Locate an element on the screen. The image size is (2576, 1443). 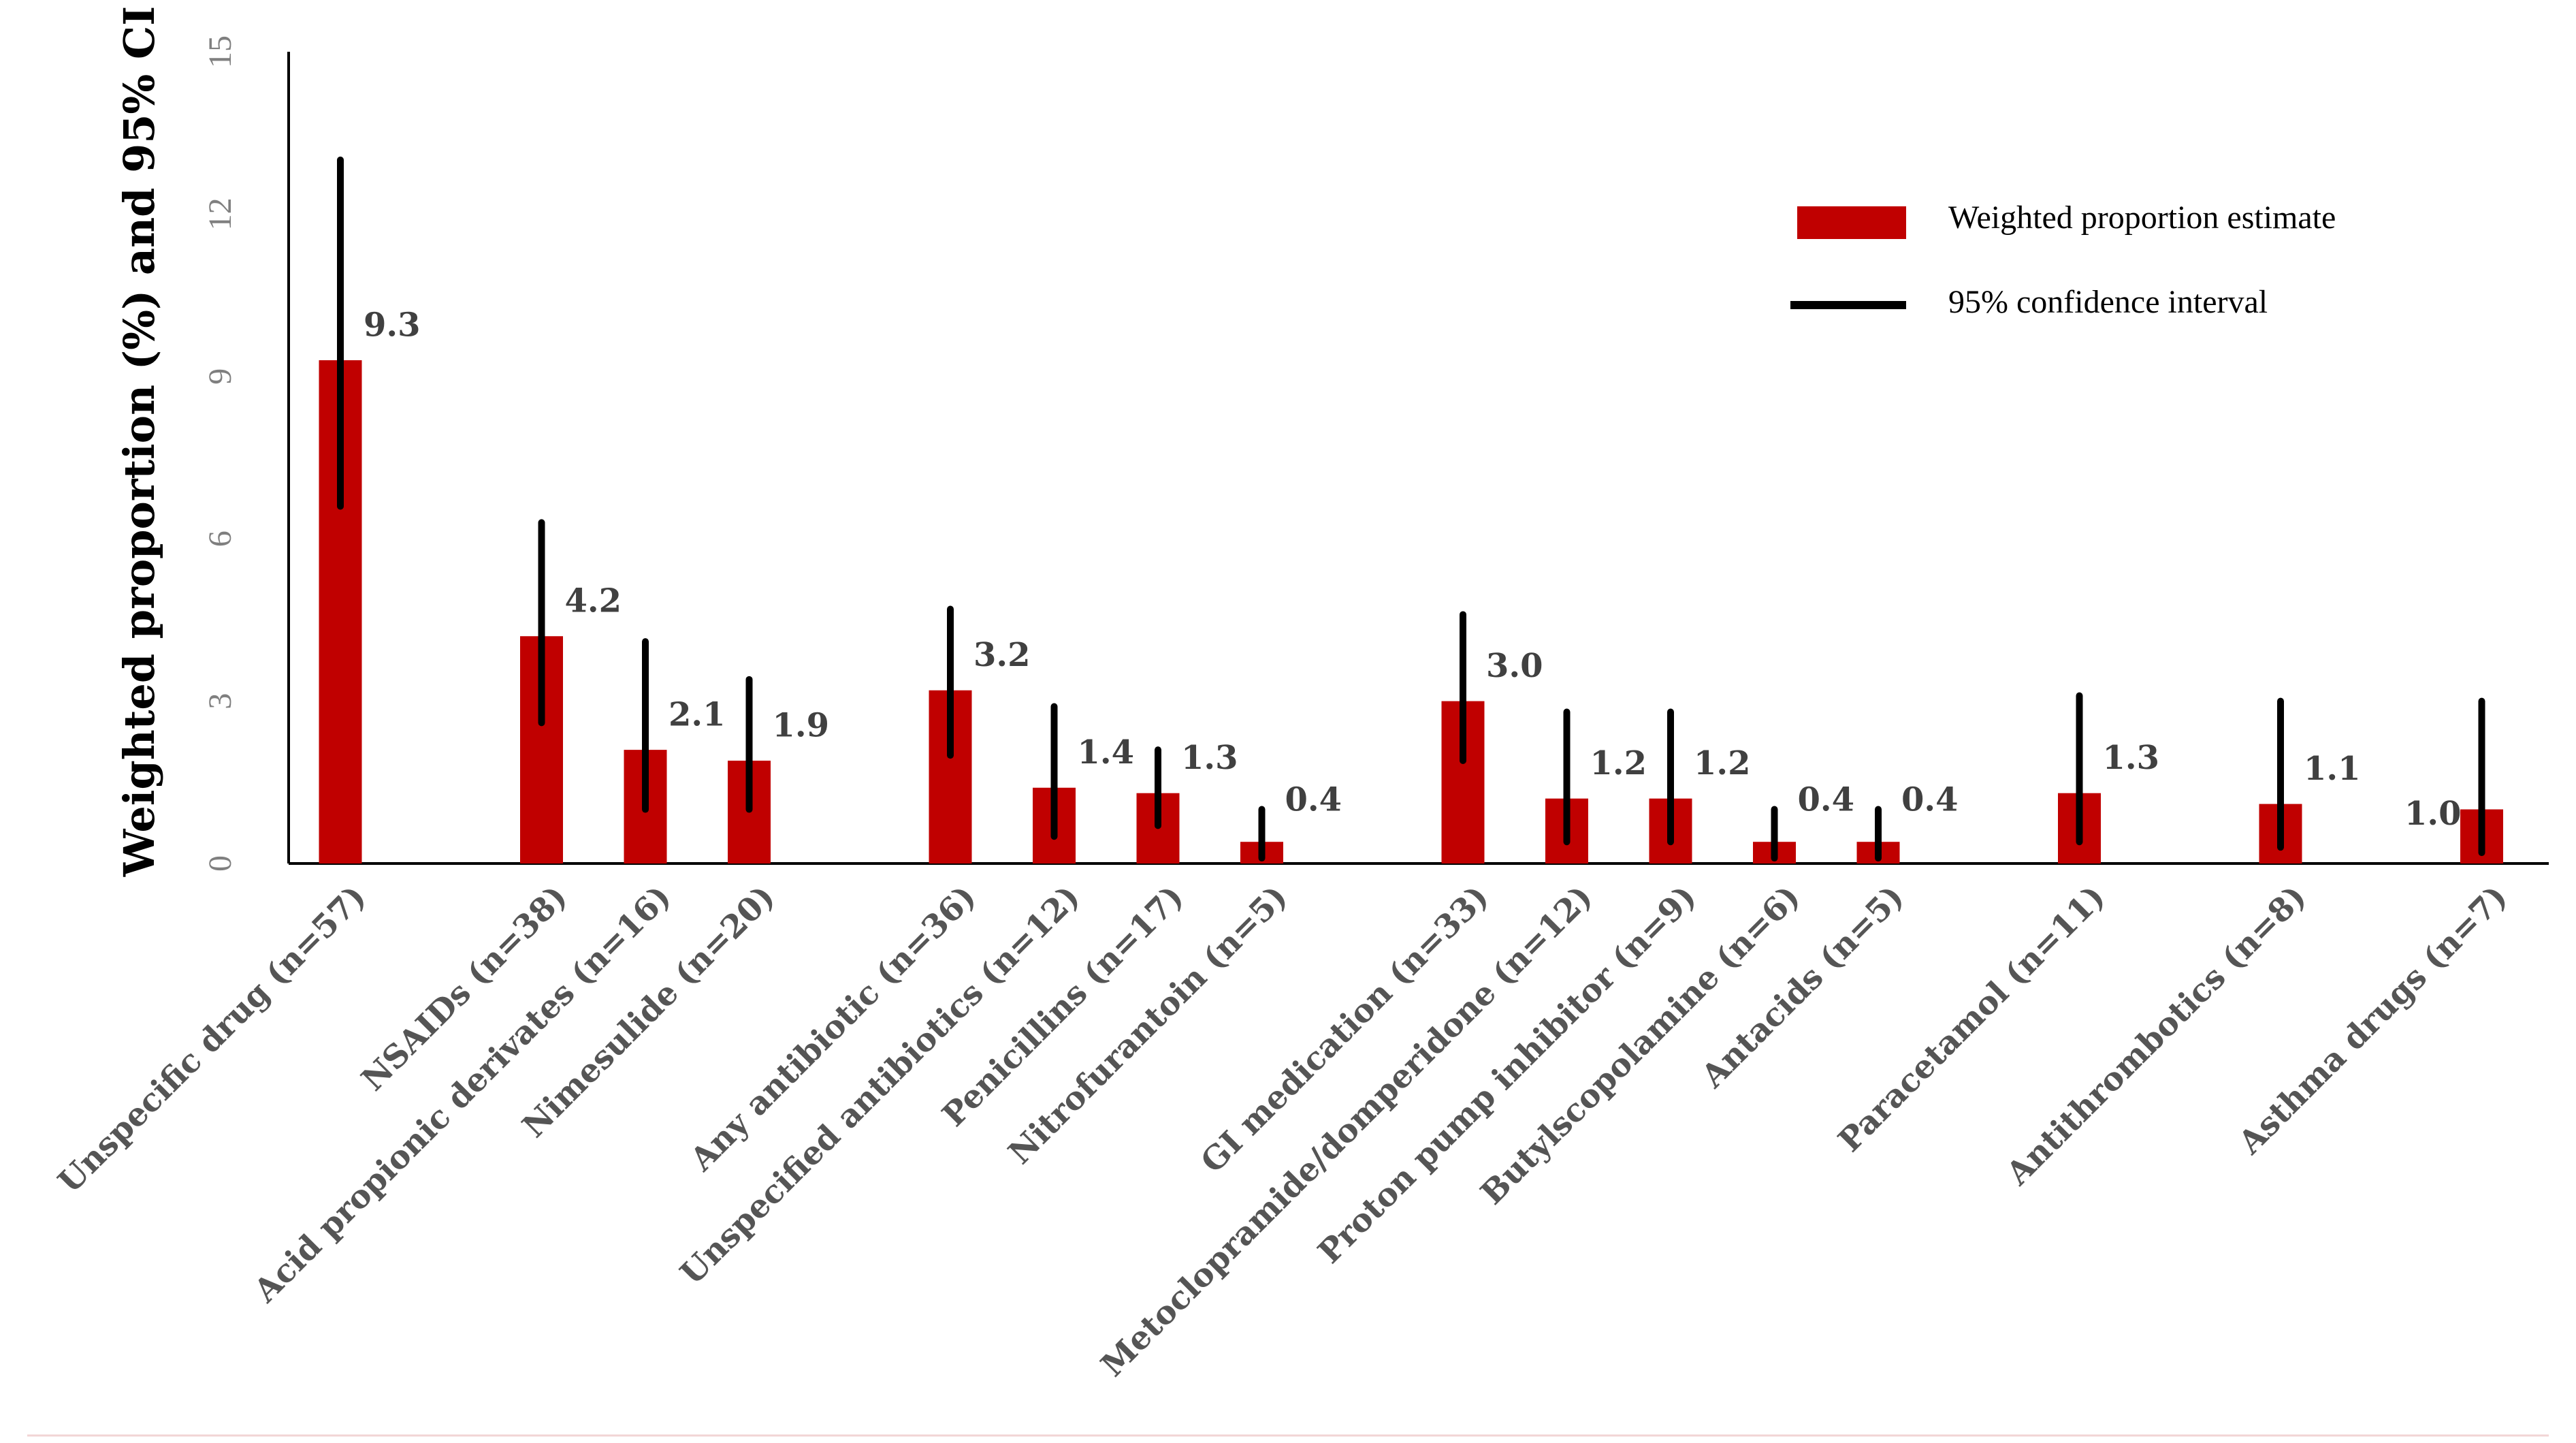
x-tick-label: Proton pump inhibitor (n=9) is located at coordinates (1508, 1074).